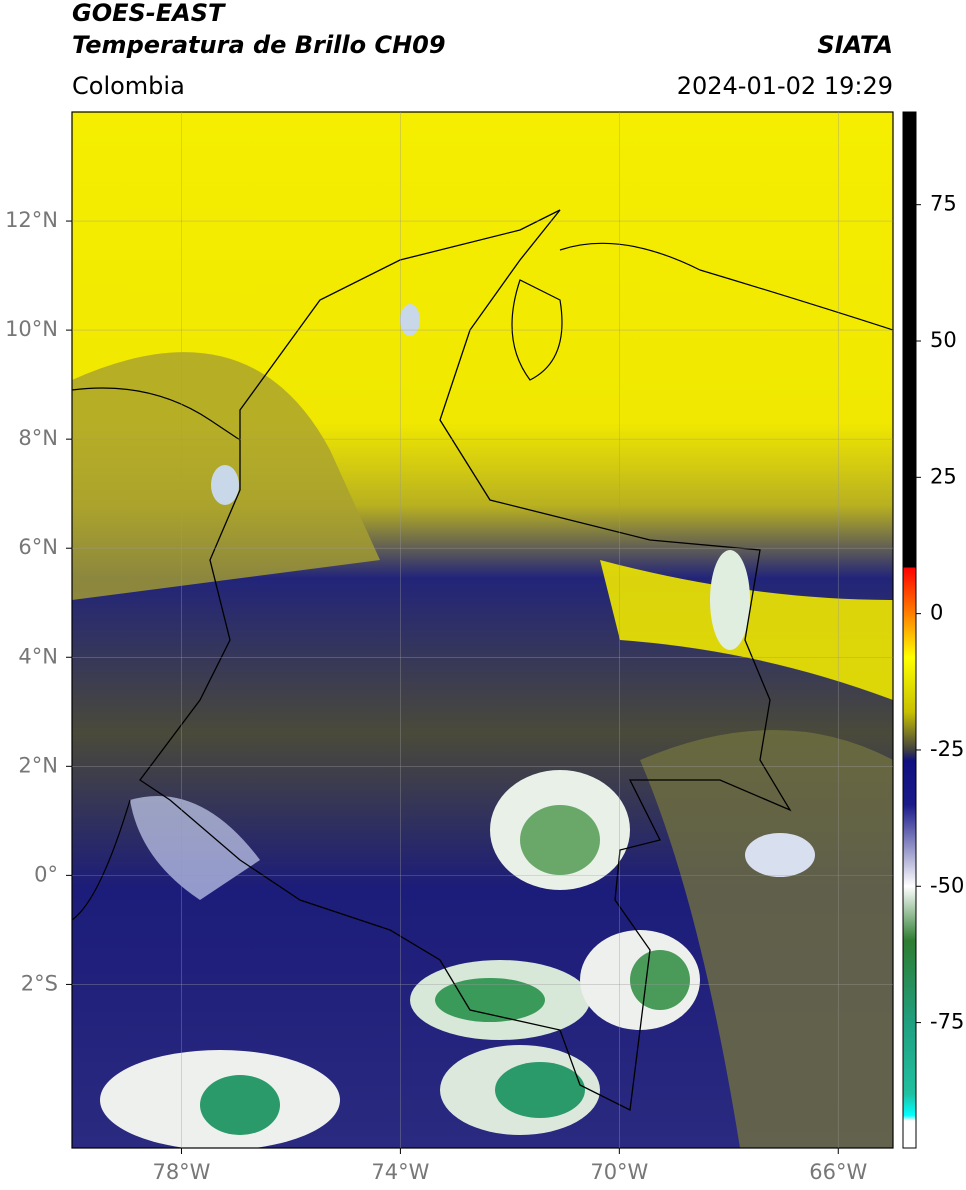  Describe the element at coordinates (38, 438) in the screenshot. I see `y-tick-label: 8°N` at that location.